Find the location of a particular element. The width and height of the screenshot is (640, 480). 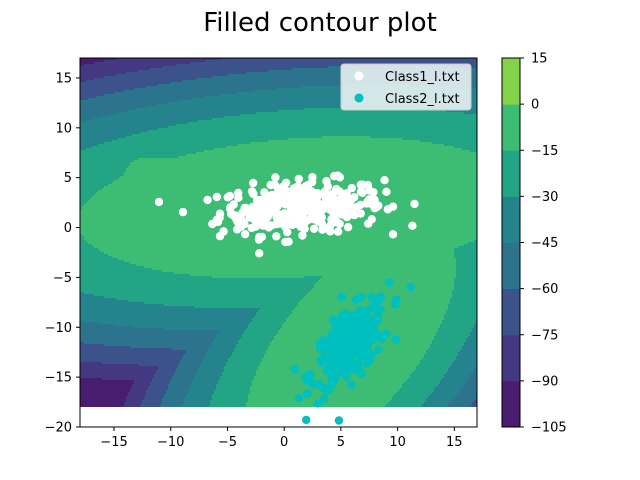

legend-label-class1: Class1_l.txt is located at coordinates (422, 77).